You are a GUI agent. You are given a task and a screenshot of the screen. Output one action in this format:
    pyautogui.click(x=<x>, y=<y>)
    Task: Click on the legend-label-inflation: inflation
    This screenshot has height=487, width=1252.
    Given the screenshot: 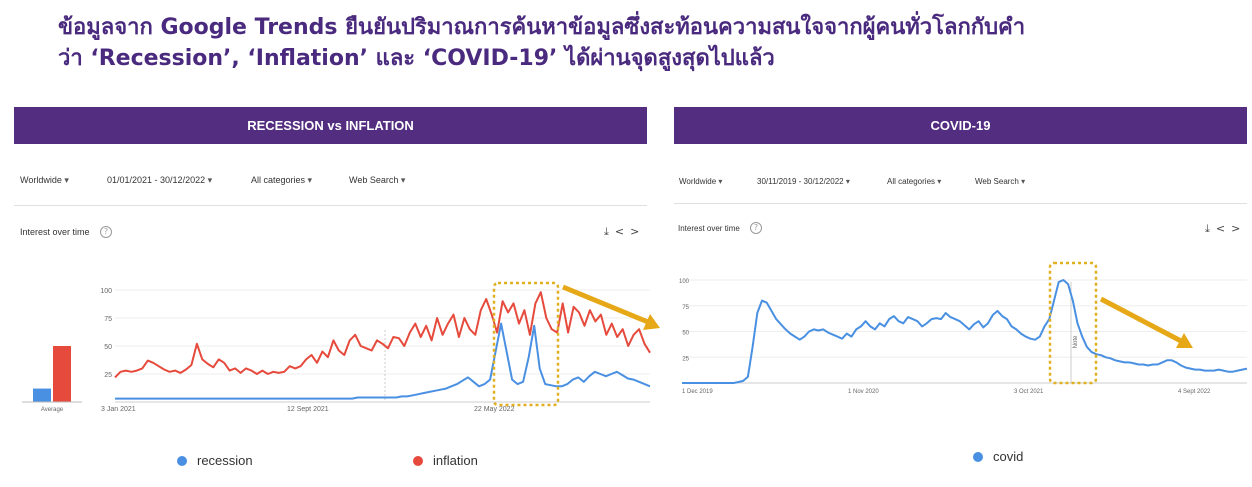 What is the action you would take?
    pyautogui.click(x=455, y=460)
    